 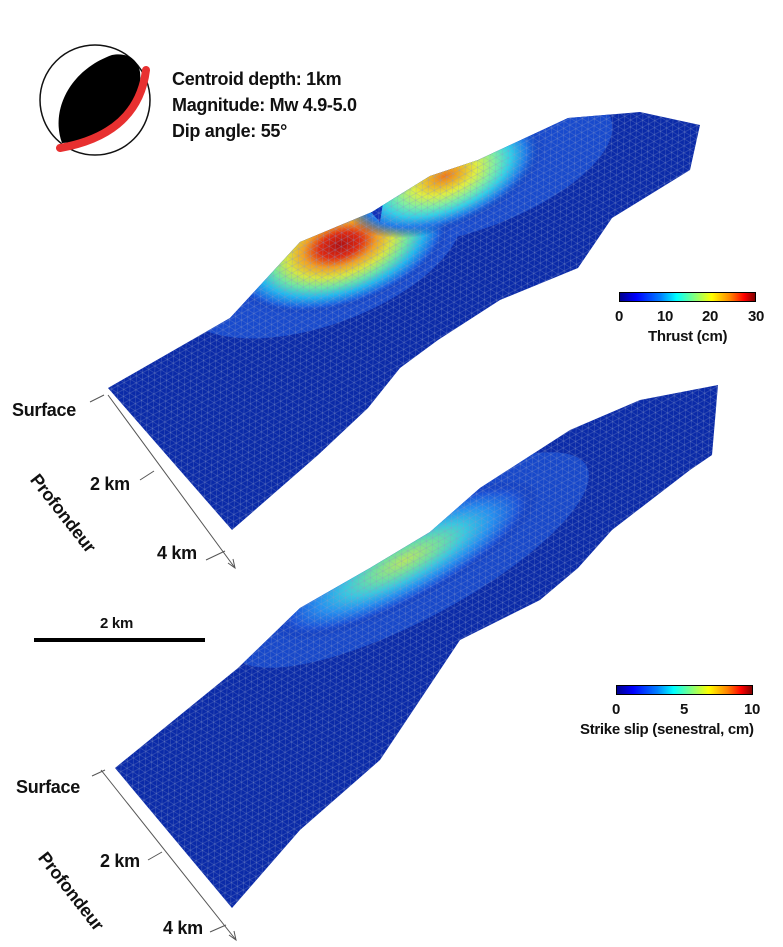 I want to click on centroid-depth-text: Centroid depth: 1km, so click(x=257, y=79).